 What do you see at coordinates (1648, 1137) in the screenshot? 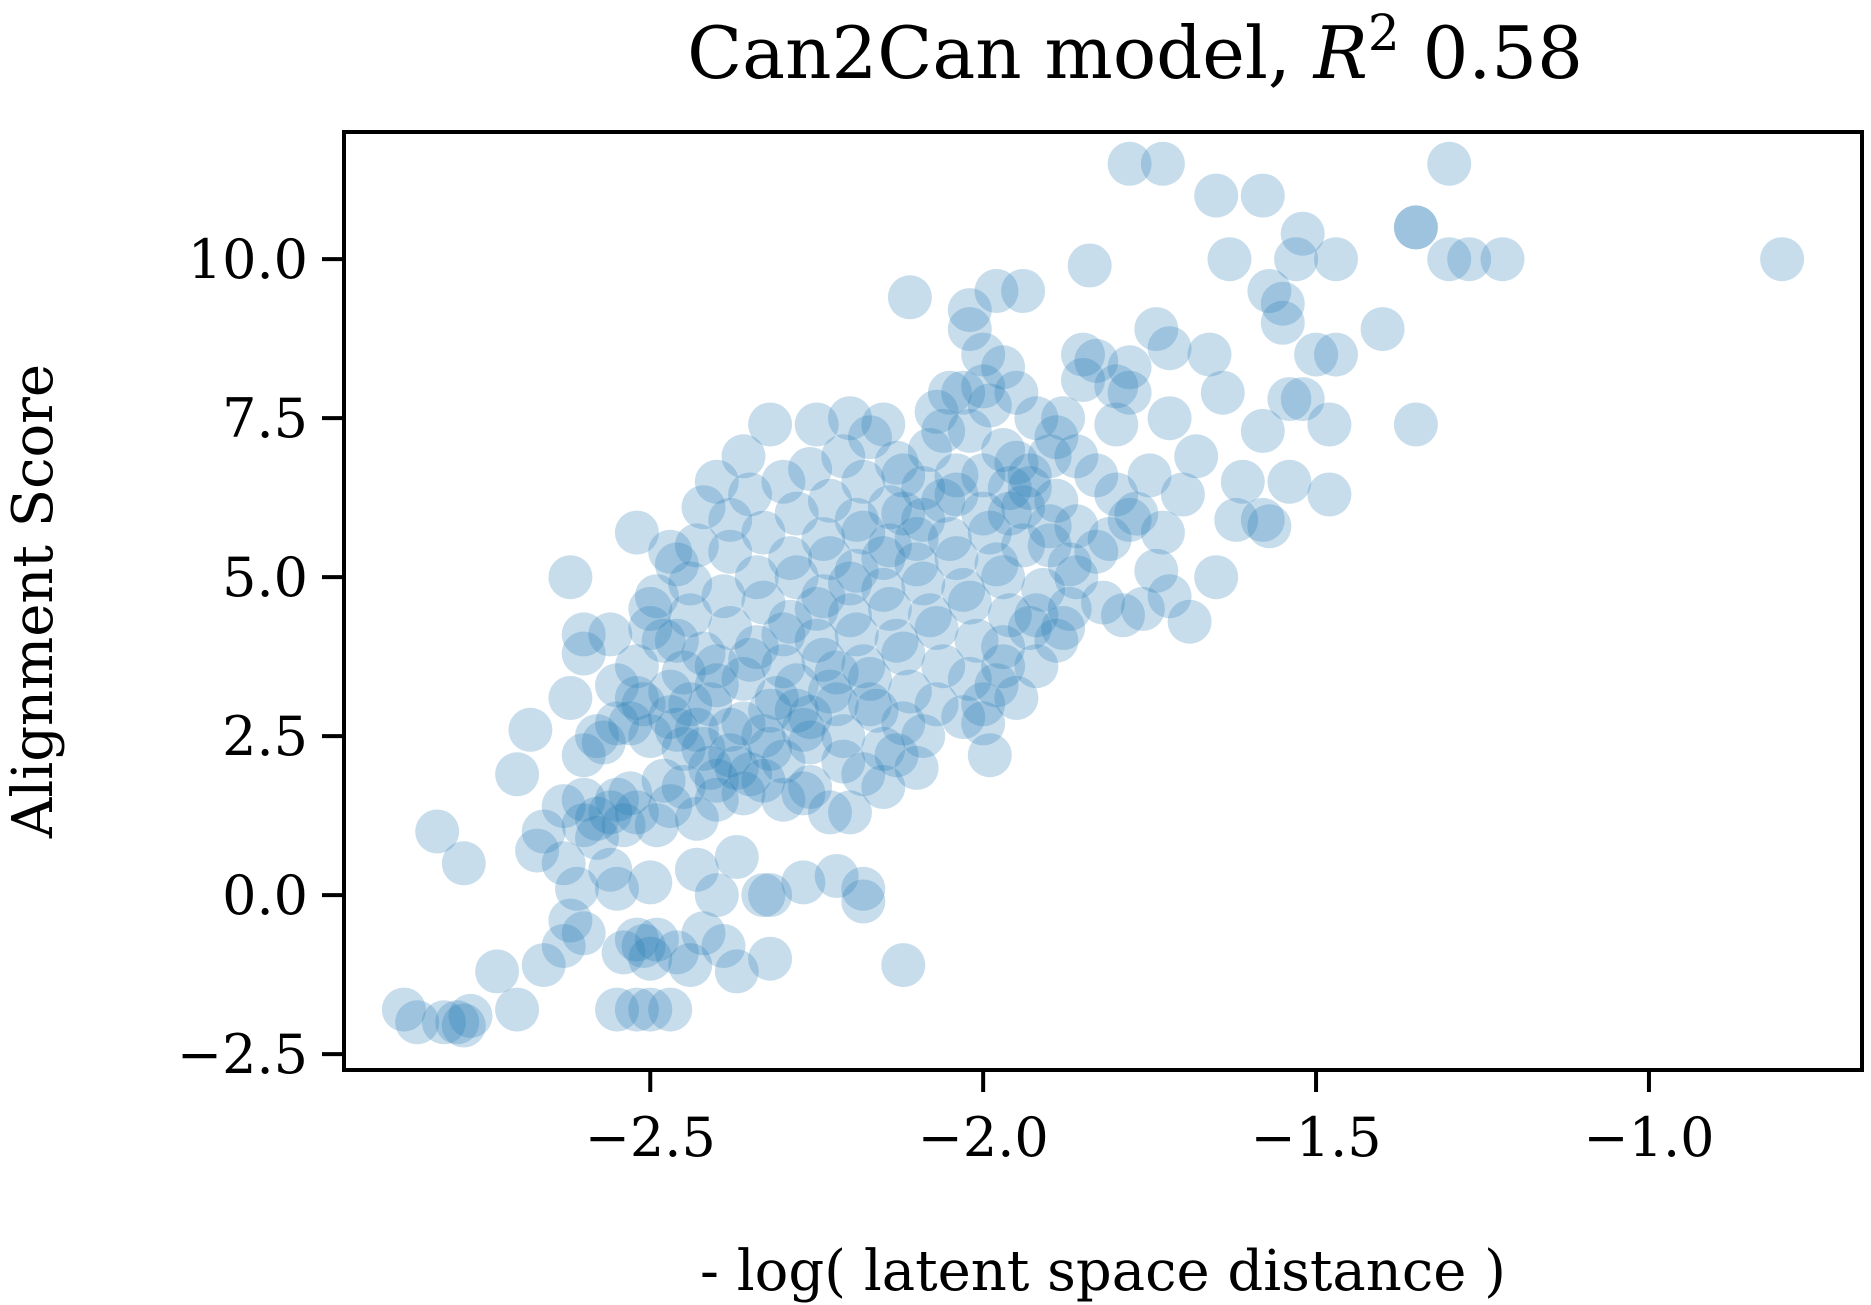
I see `x-tick-label: −1.0` at bounding box center [1648, 1137].